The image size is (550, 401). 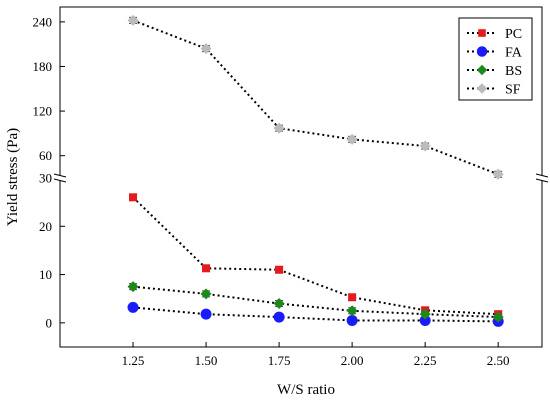 I want to click on series-line-fa, so click(x=315, y=314).